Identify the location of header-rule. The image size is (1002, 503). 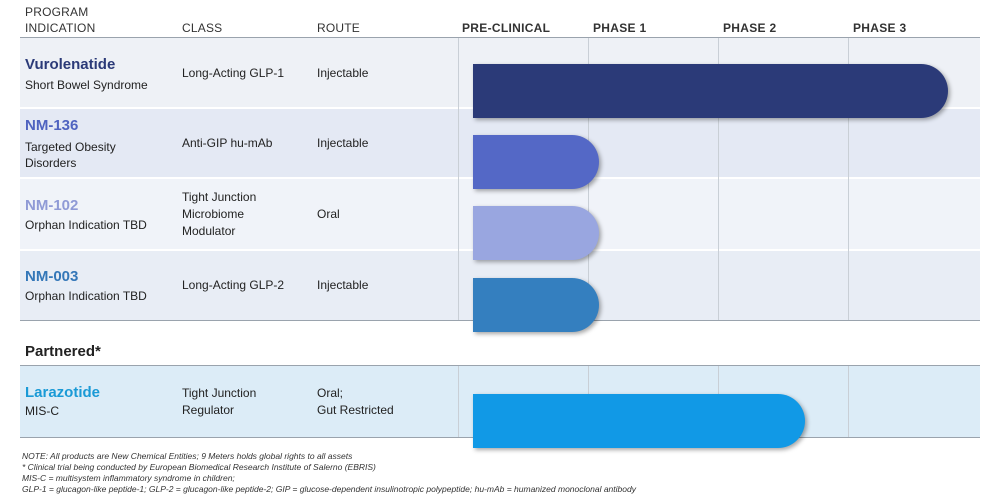
(500, 37).